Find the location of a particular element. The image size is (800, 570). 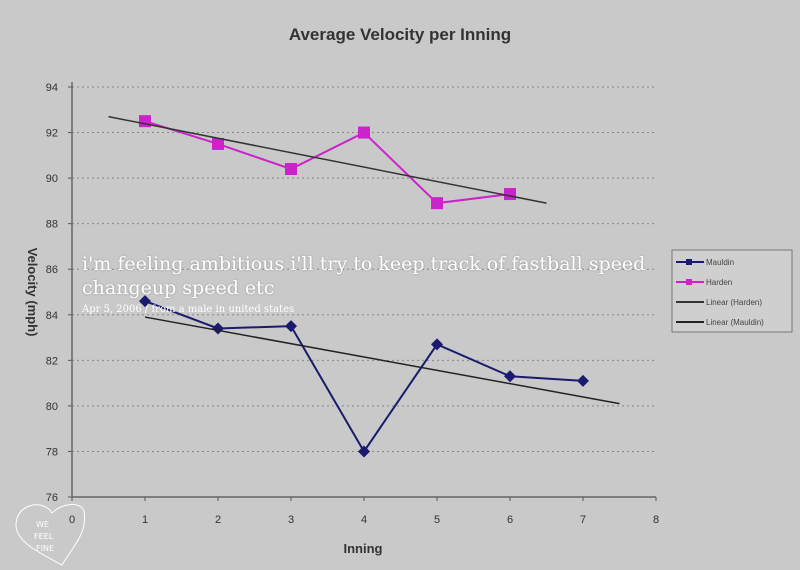

x-tick-label: 8 is located at coordinates (656, 520).